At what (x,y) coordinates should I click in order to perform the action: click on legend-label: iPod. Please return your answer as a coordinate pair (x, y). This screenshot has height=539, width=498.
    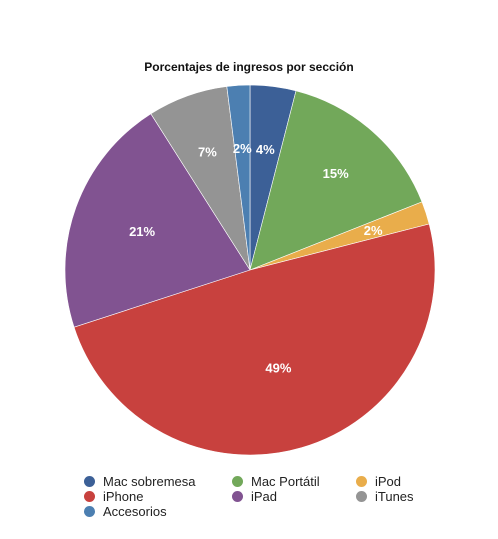
    Looking at the image, I should click on (388, 481).